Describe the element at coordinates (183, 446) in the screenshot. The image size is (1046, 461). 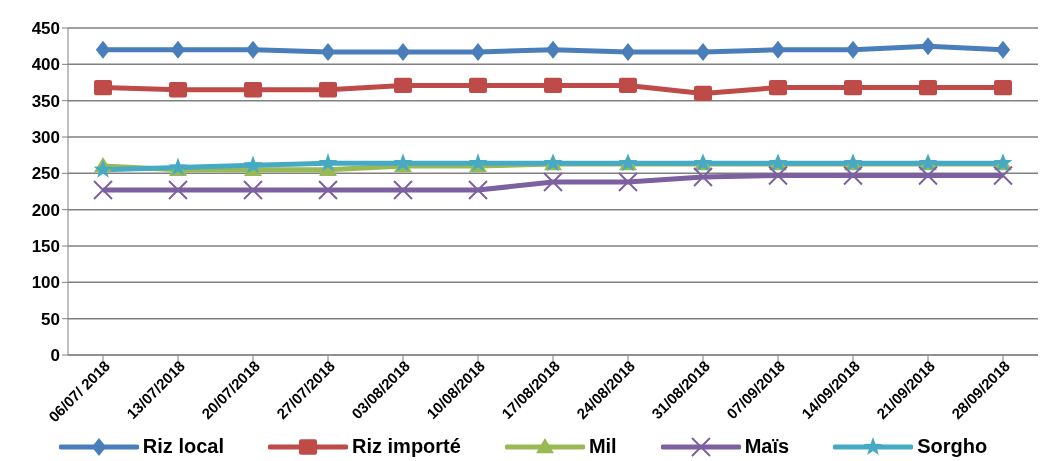
I see `legend-label: Riz local` at that location.